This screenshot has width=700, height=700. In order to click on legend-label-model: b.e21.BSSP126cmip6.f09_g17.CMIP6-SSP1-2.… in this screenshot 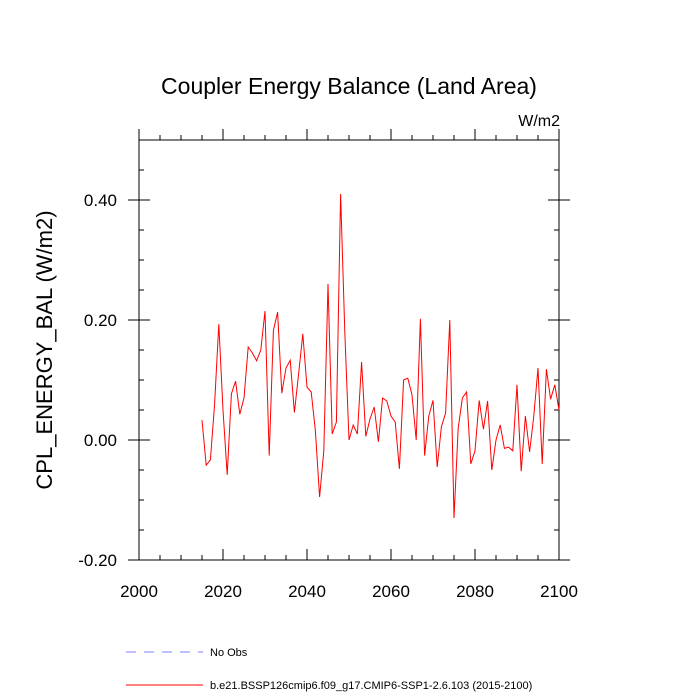, I will do `click(371, 686)`.